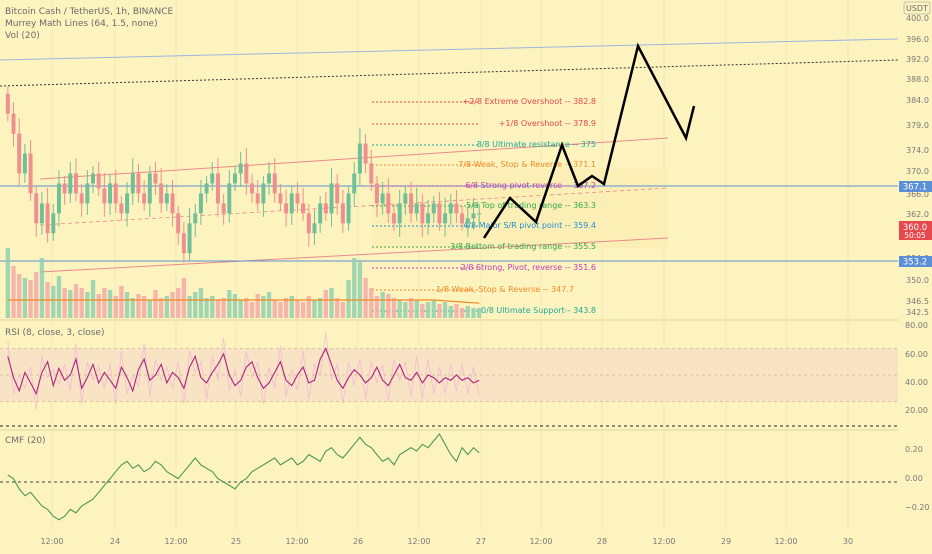 This screenshot has width=932, height=554. Describe the element at coordinates (22, 36) in the screenshot. I see `indicator-volume-label: Vol (20)` at that location.